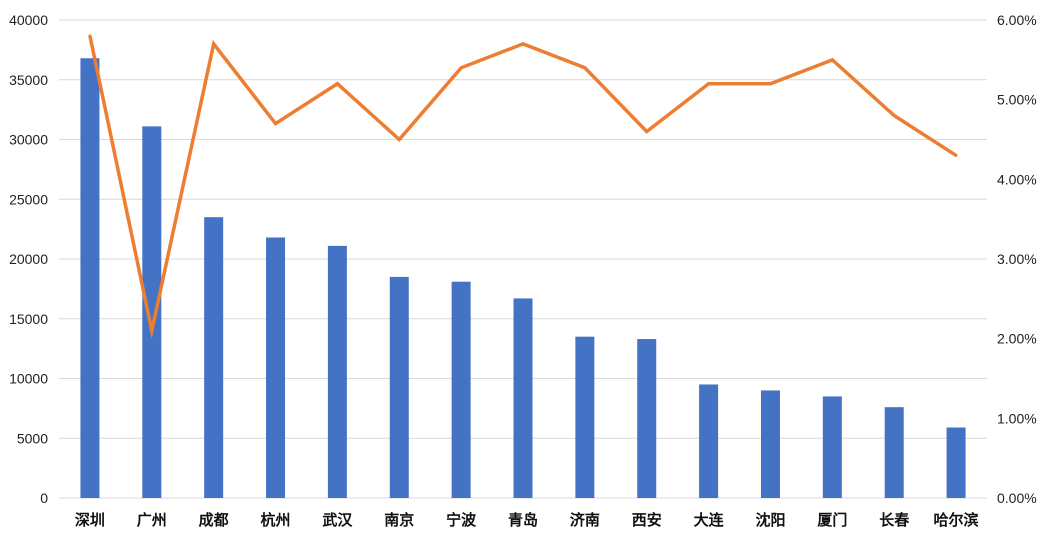 This screenshot has width=1043, height=542. I want to click on category-label: 南京, so click(399, 520).